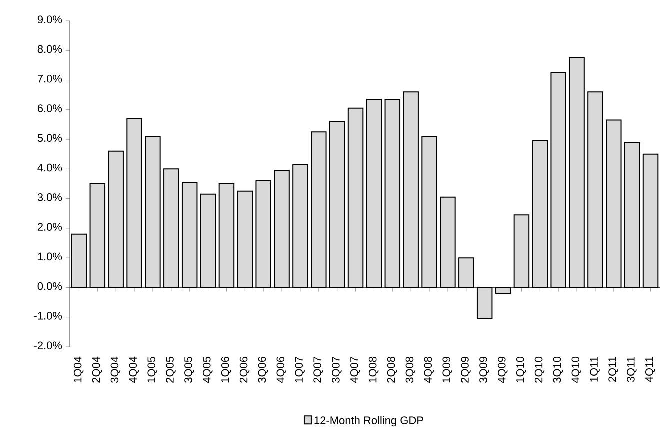 The width and height of the screenshot is (665, 427). I want to click on x-tick-label: 1Q11, so click(595, 369).